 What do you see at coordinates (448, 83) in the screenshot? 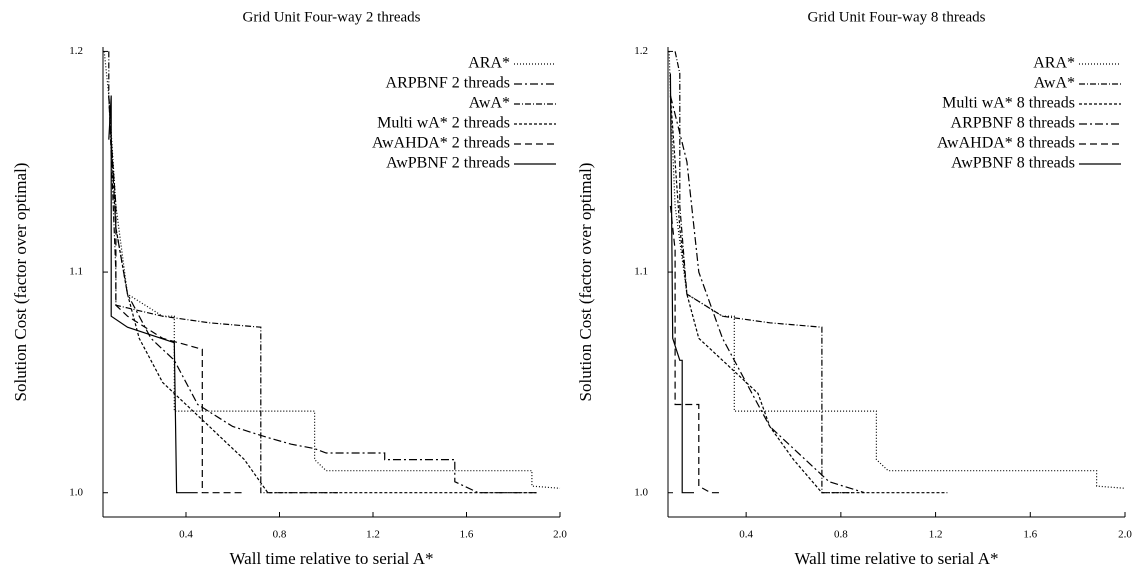
I see `legend-label: ARPBNF 2 threads` at bounding box center [448, 83].